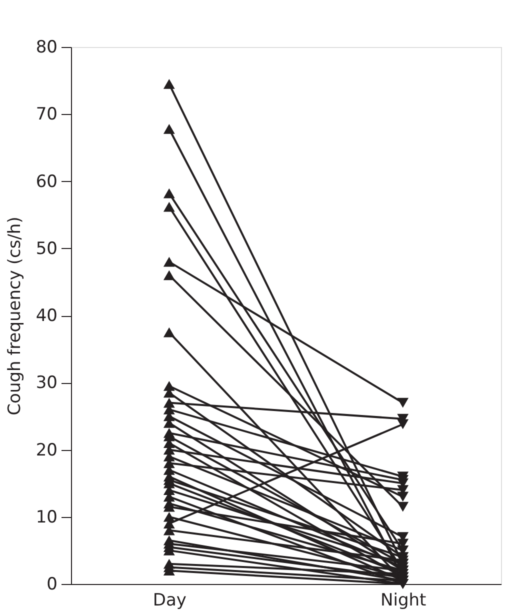 The image size is (509, 613). What do you see at coordinates (47, 517) in the screenshot?
I see `y-tick-label: 10` at bounding box center [47, 517].